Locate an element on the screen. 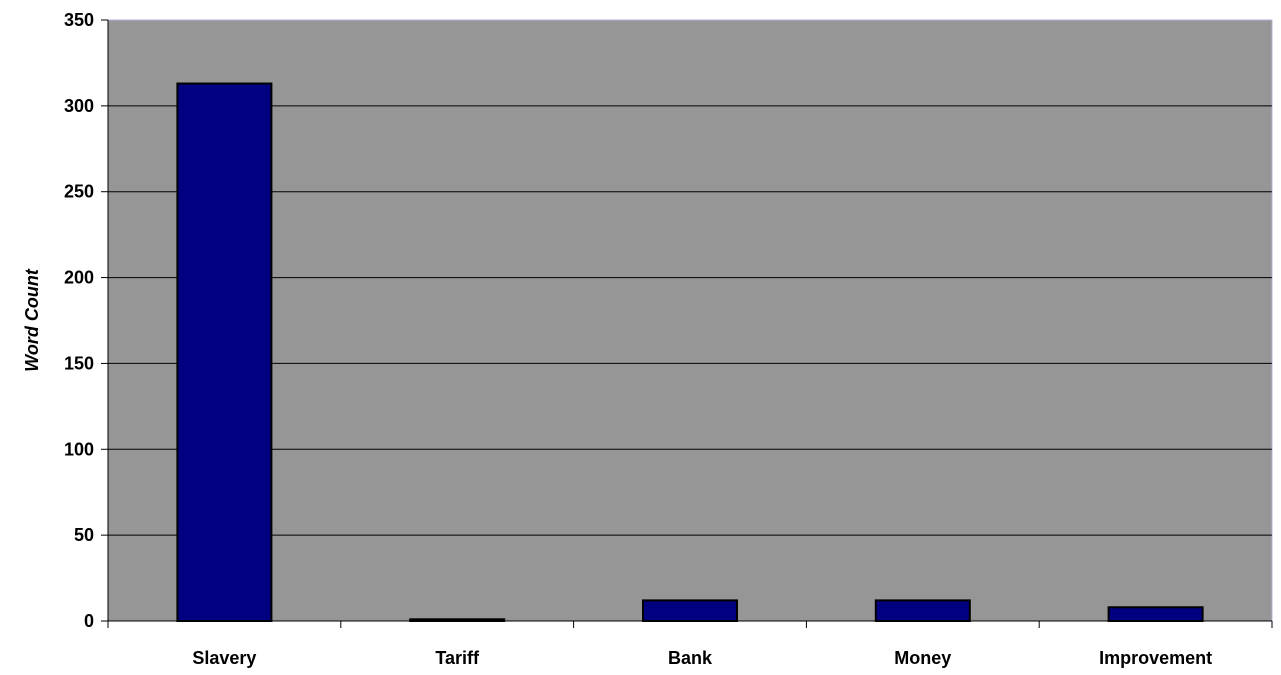 The image size is (1281, 675). y-tick-label: 0 is located at coordinates (89, 621).